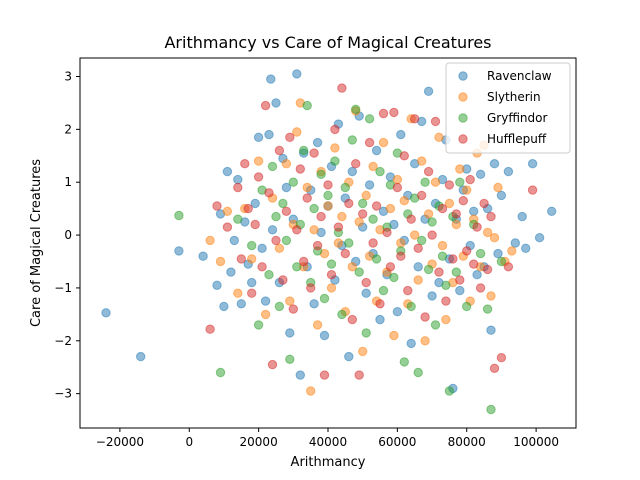 This screenshot has height=480, width=640. Describe the element at coordinates (328, 462) in the screenshot. I see `x-axis-label: Arithmancy` at that location.